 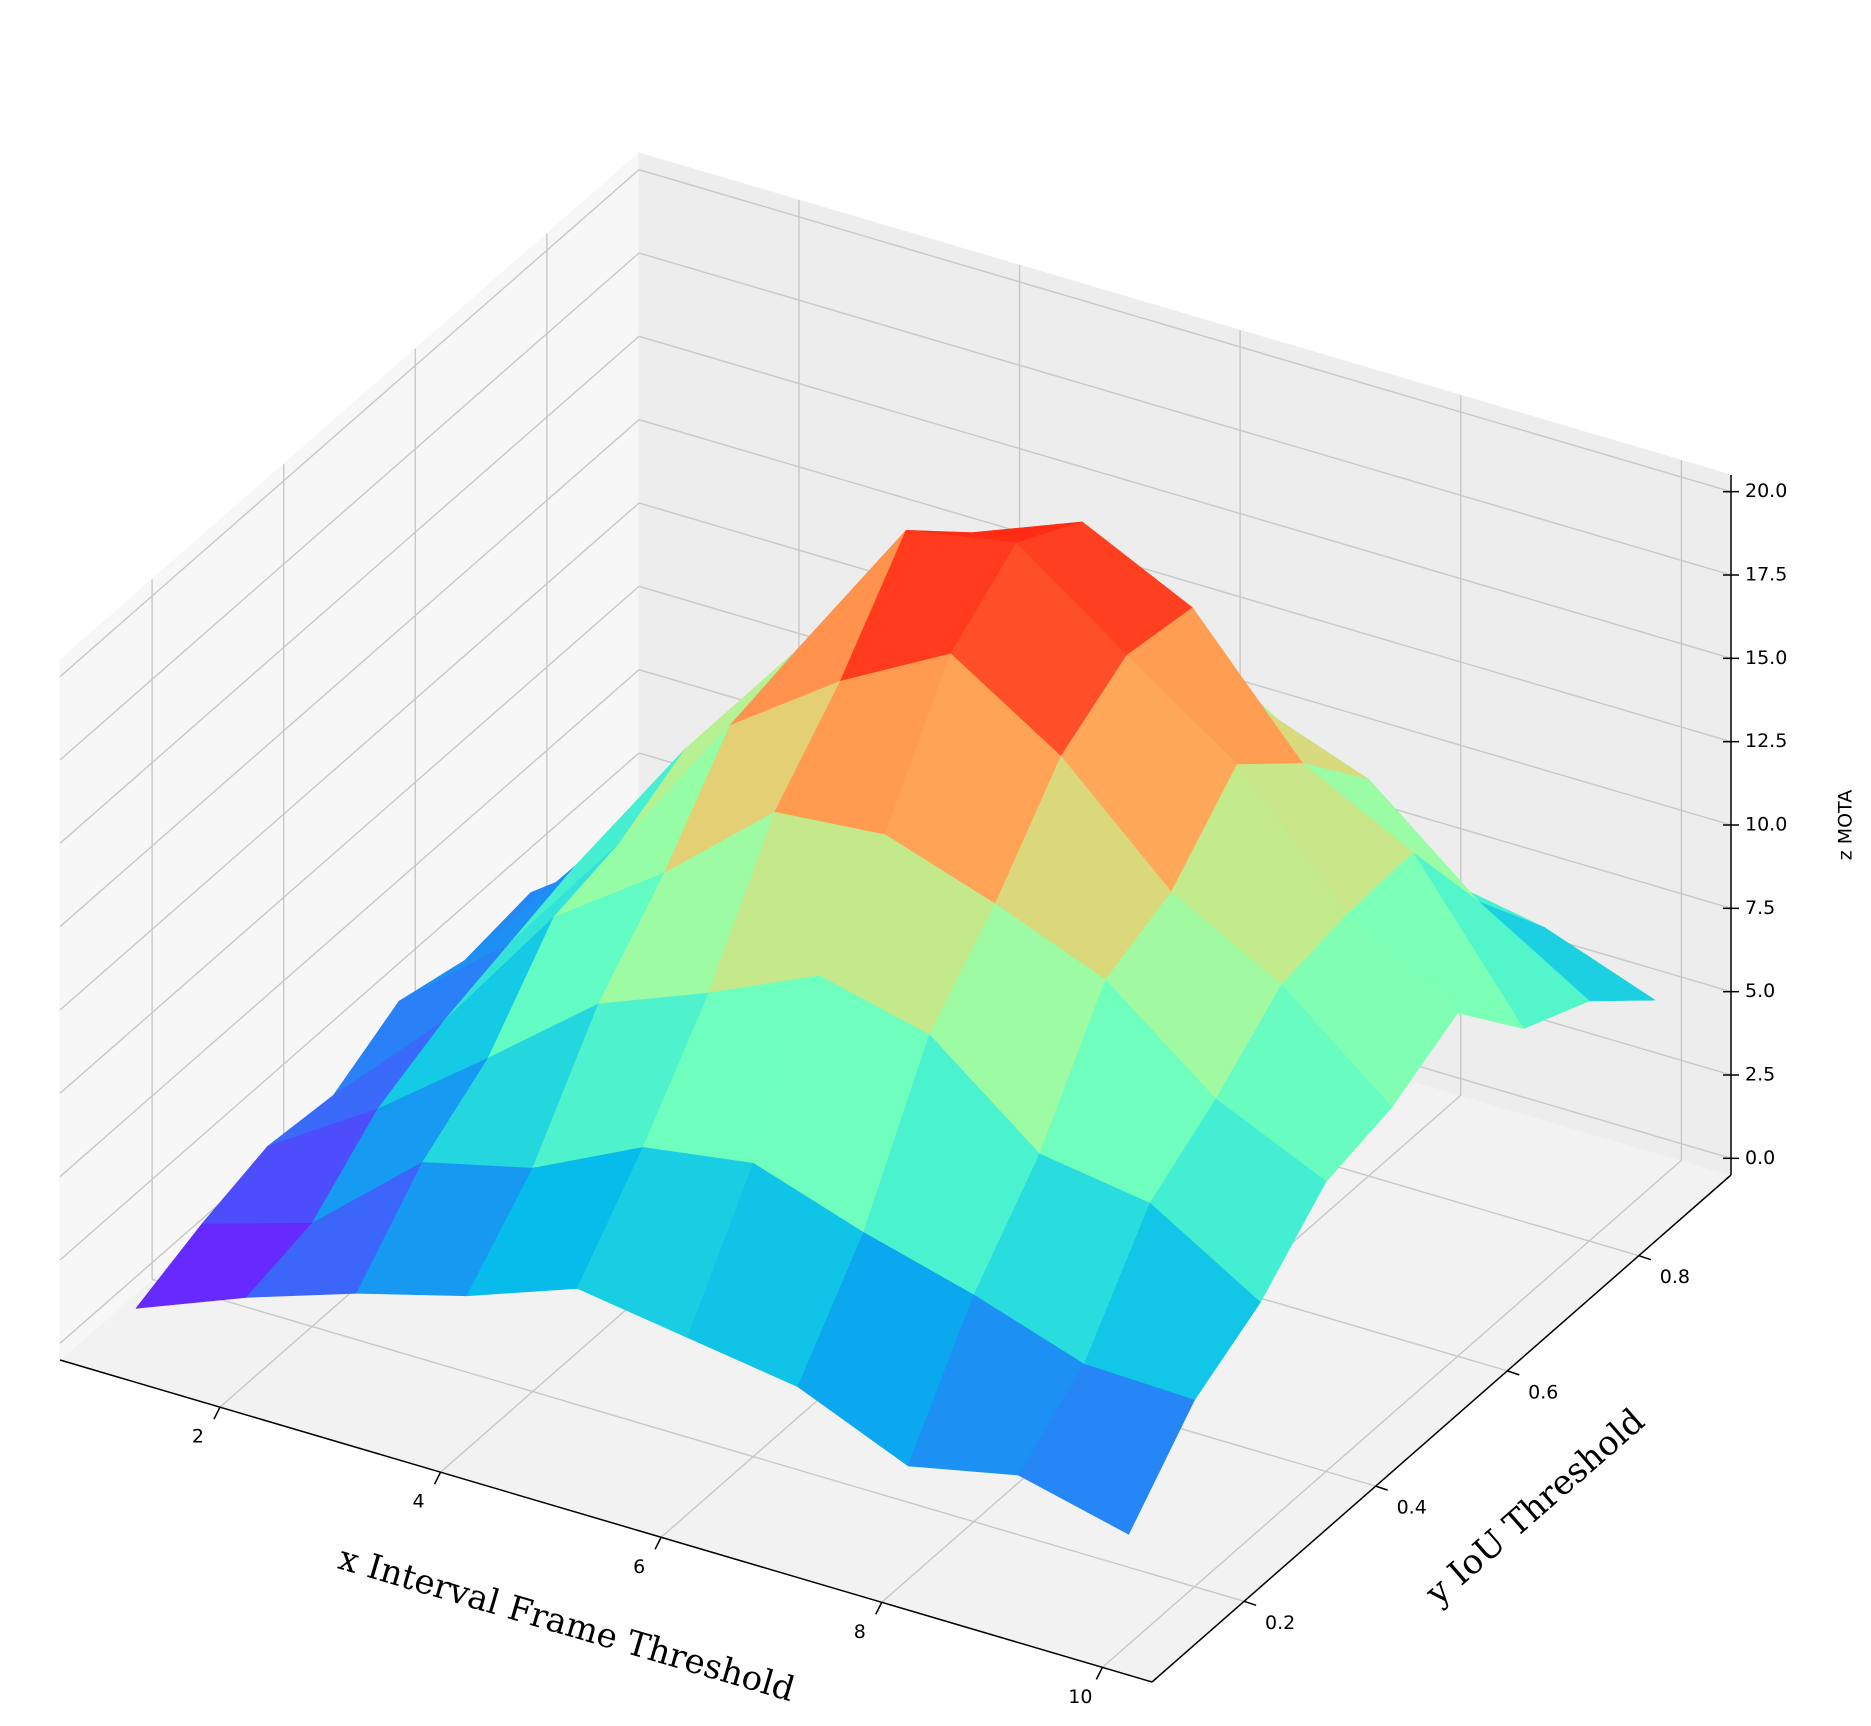 What do you see at coordinates (1280, 1623) in the screenshot?
I see `y-tick-label: 0.2` at bounding box center [1280, 1623].